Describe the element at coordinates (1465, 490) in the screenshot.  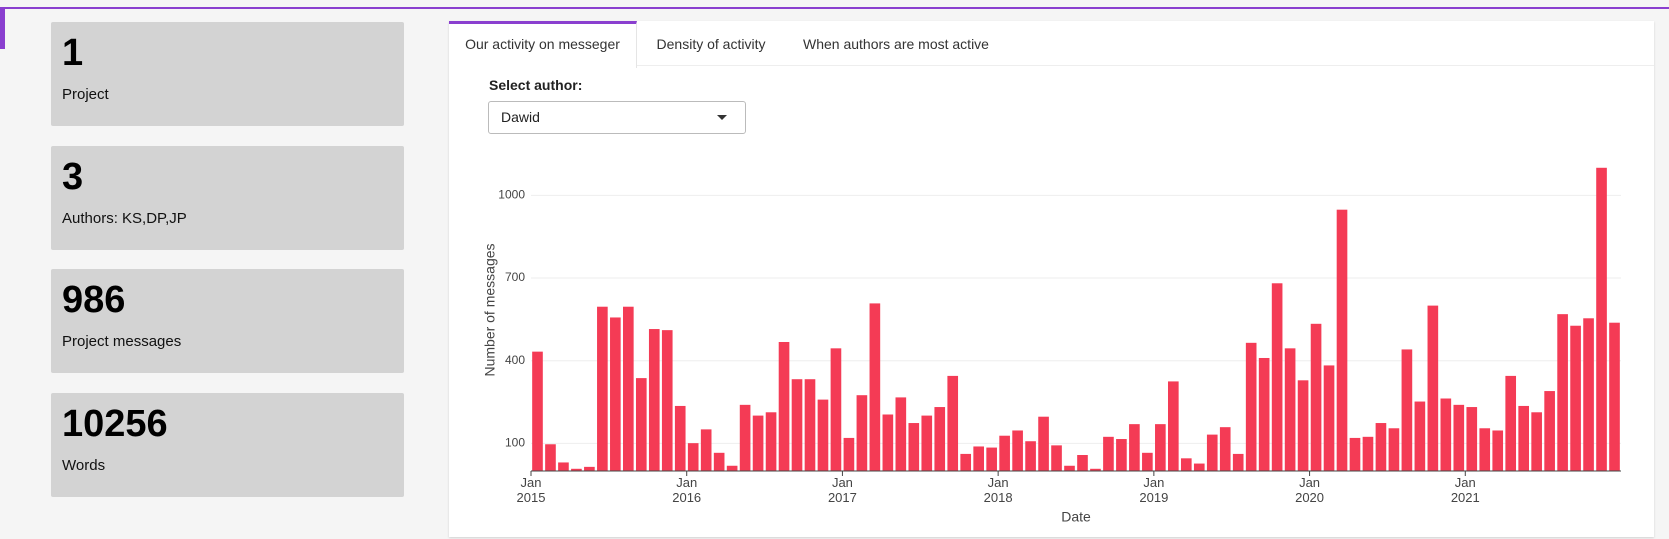
I see `x-tick-label: Jan 2021` at that location.